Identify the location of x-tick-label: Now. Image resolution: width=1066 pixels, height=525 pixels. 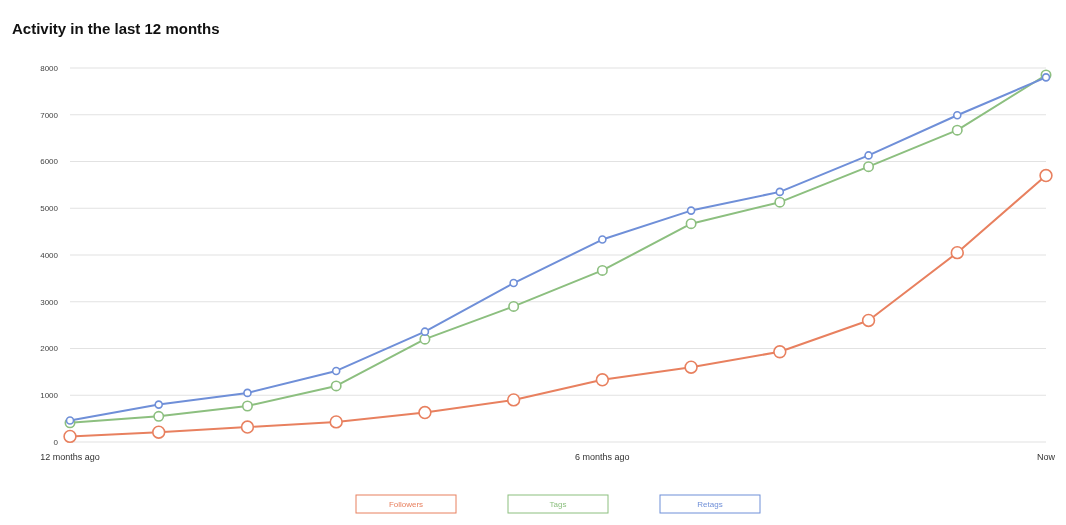
(1046, 457).